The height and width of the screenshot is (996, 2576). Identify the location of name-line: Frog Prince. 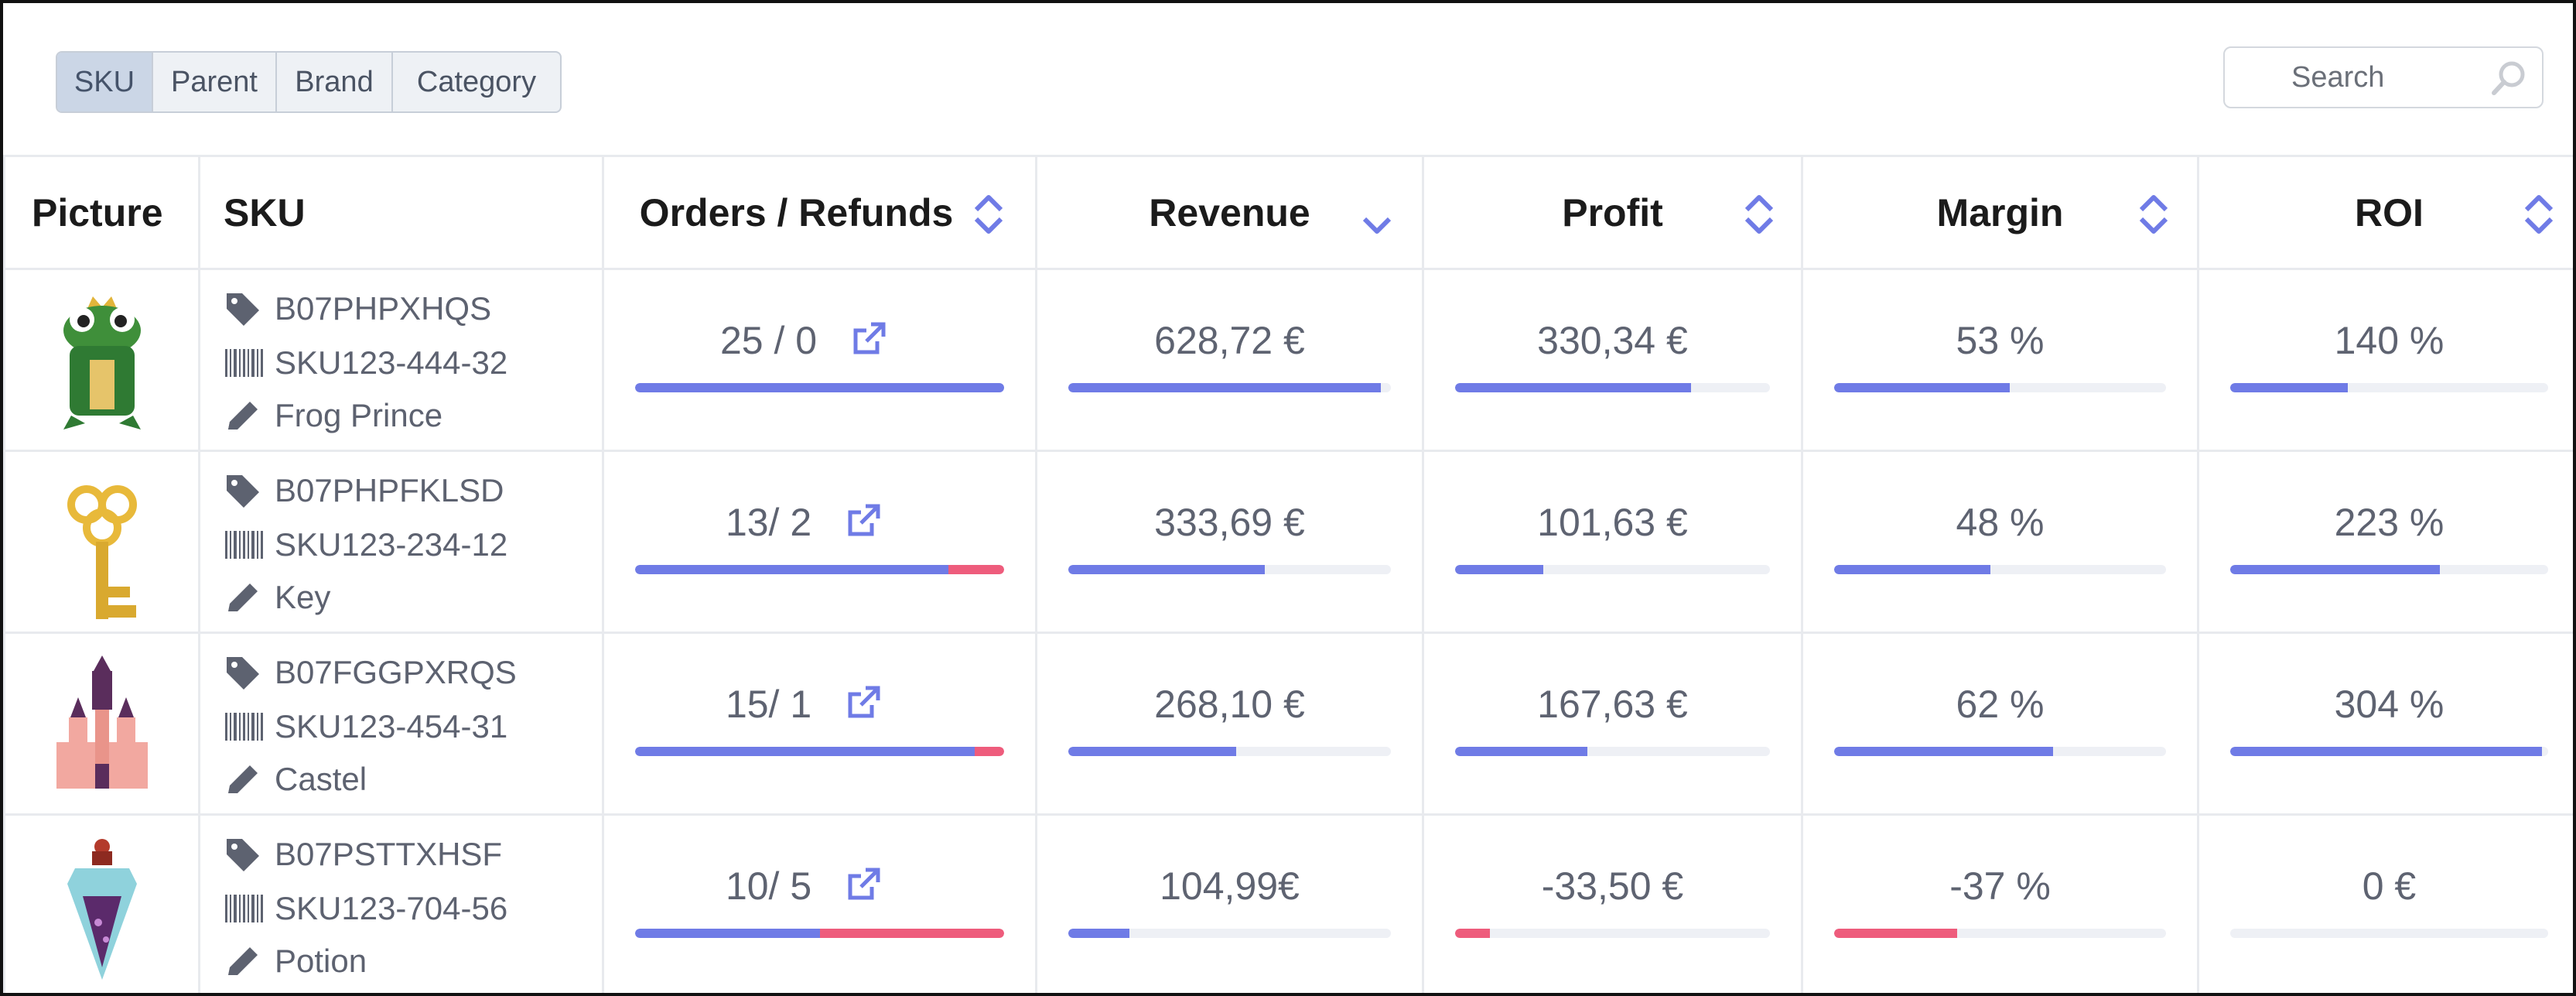
(333, 415).